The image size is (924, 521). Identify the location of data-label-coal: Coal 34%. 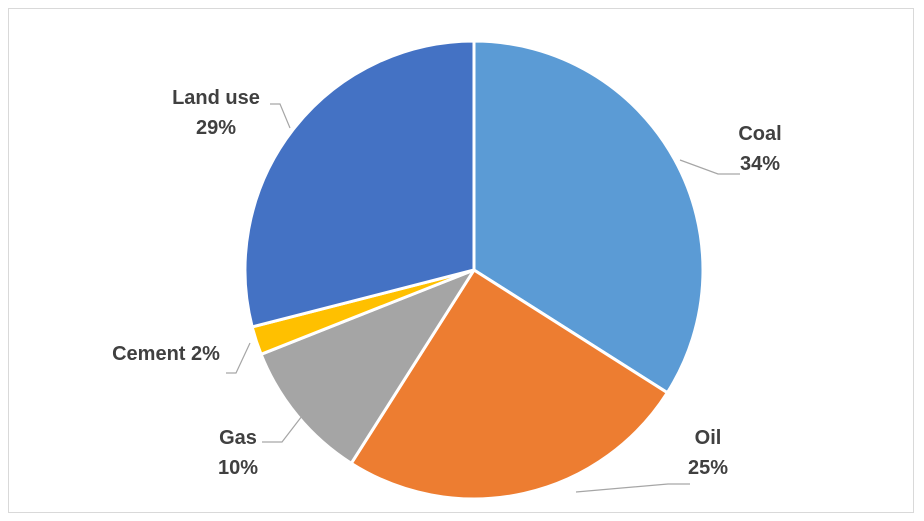
(759, 149).